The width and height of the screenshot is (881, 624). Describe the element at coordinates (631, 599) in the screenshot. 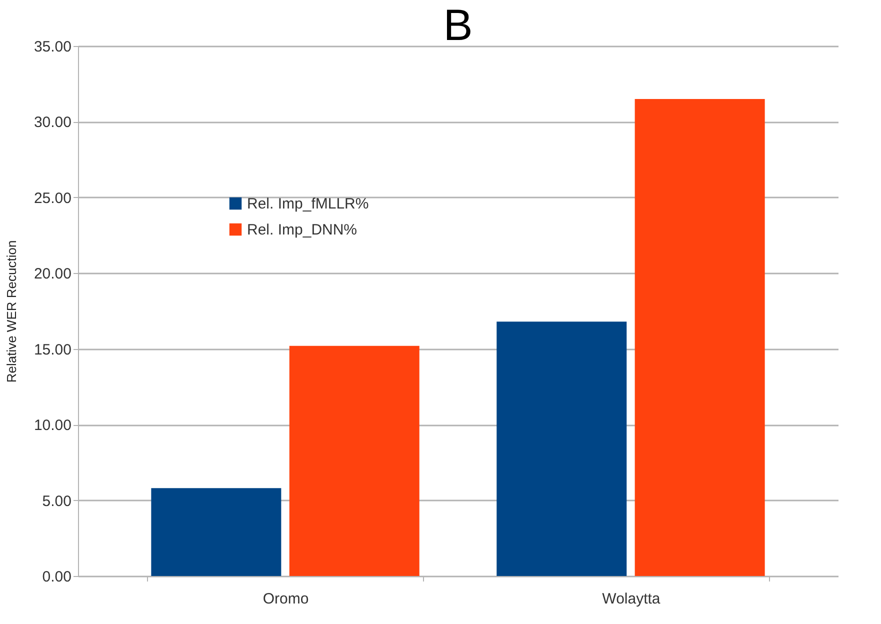

I see `x-tick-label: Wolaytta` at that location.